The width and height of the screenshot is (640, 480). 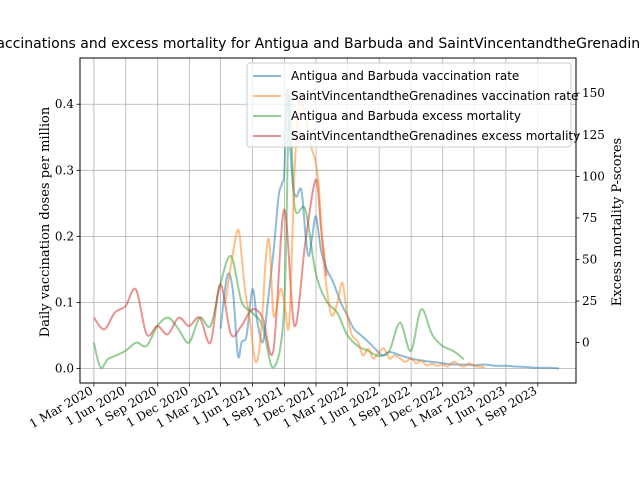 I want to click on y-right-tick-label: 125, so click(x=593, y=135).